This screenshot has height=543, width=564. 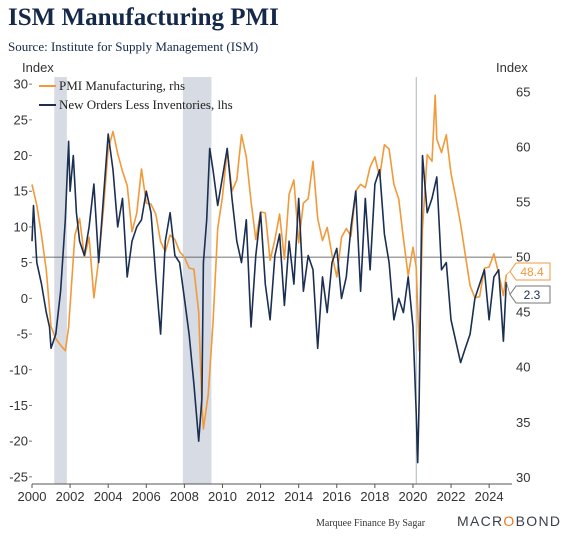 I want to click on y-right-tick-label: 40, so click(x=523, y=367).